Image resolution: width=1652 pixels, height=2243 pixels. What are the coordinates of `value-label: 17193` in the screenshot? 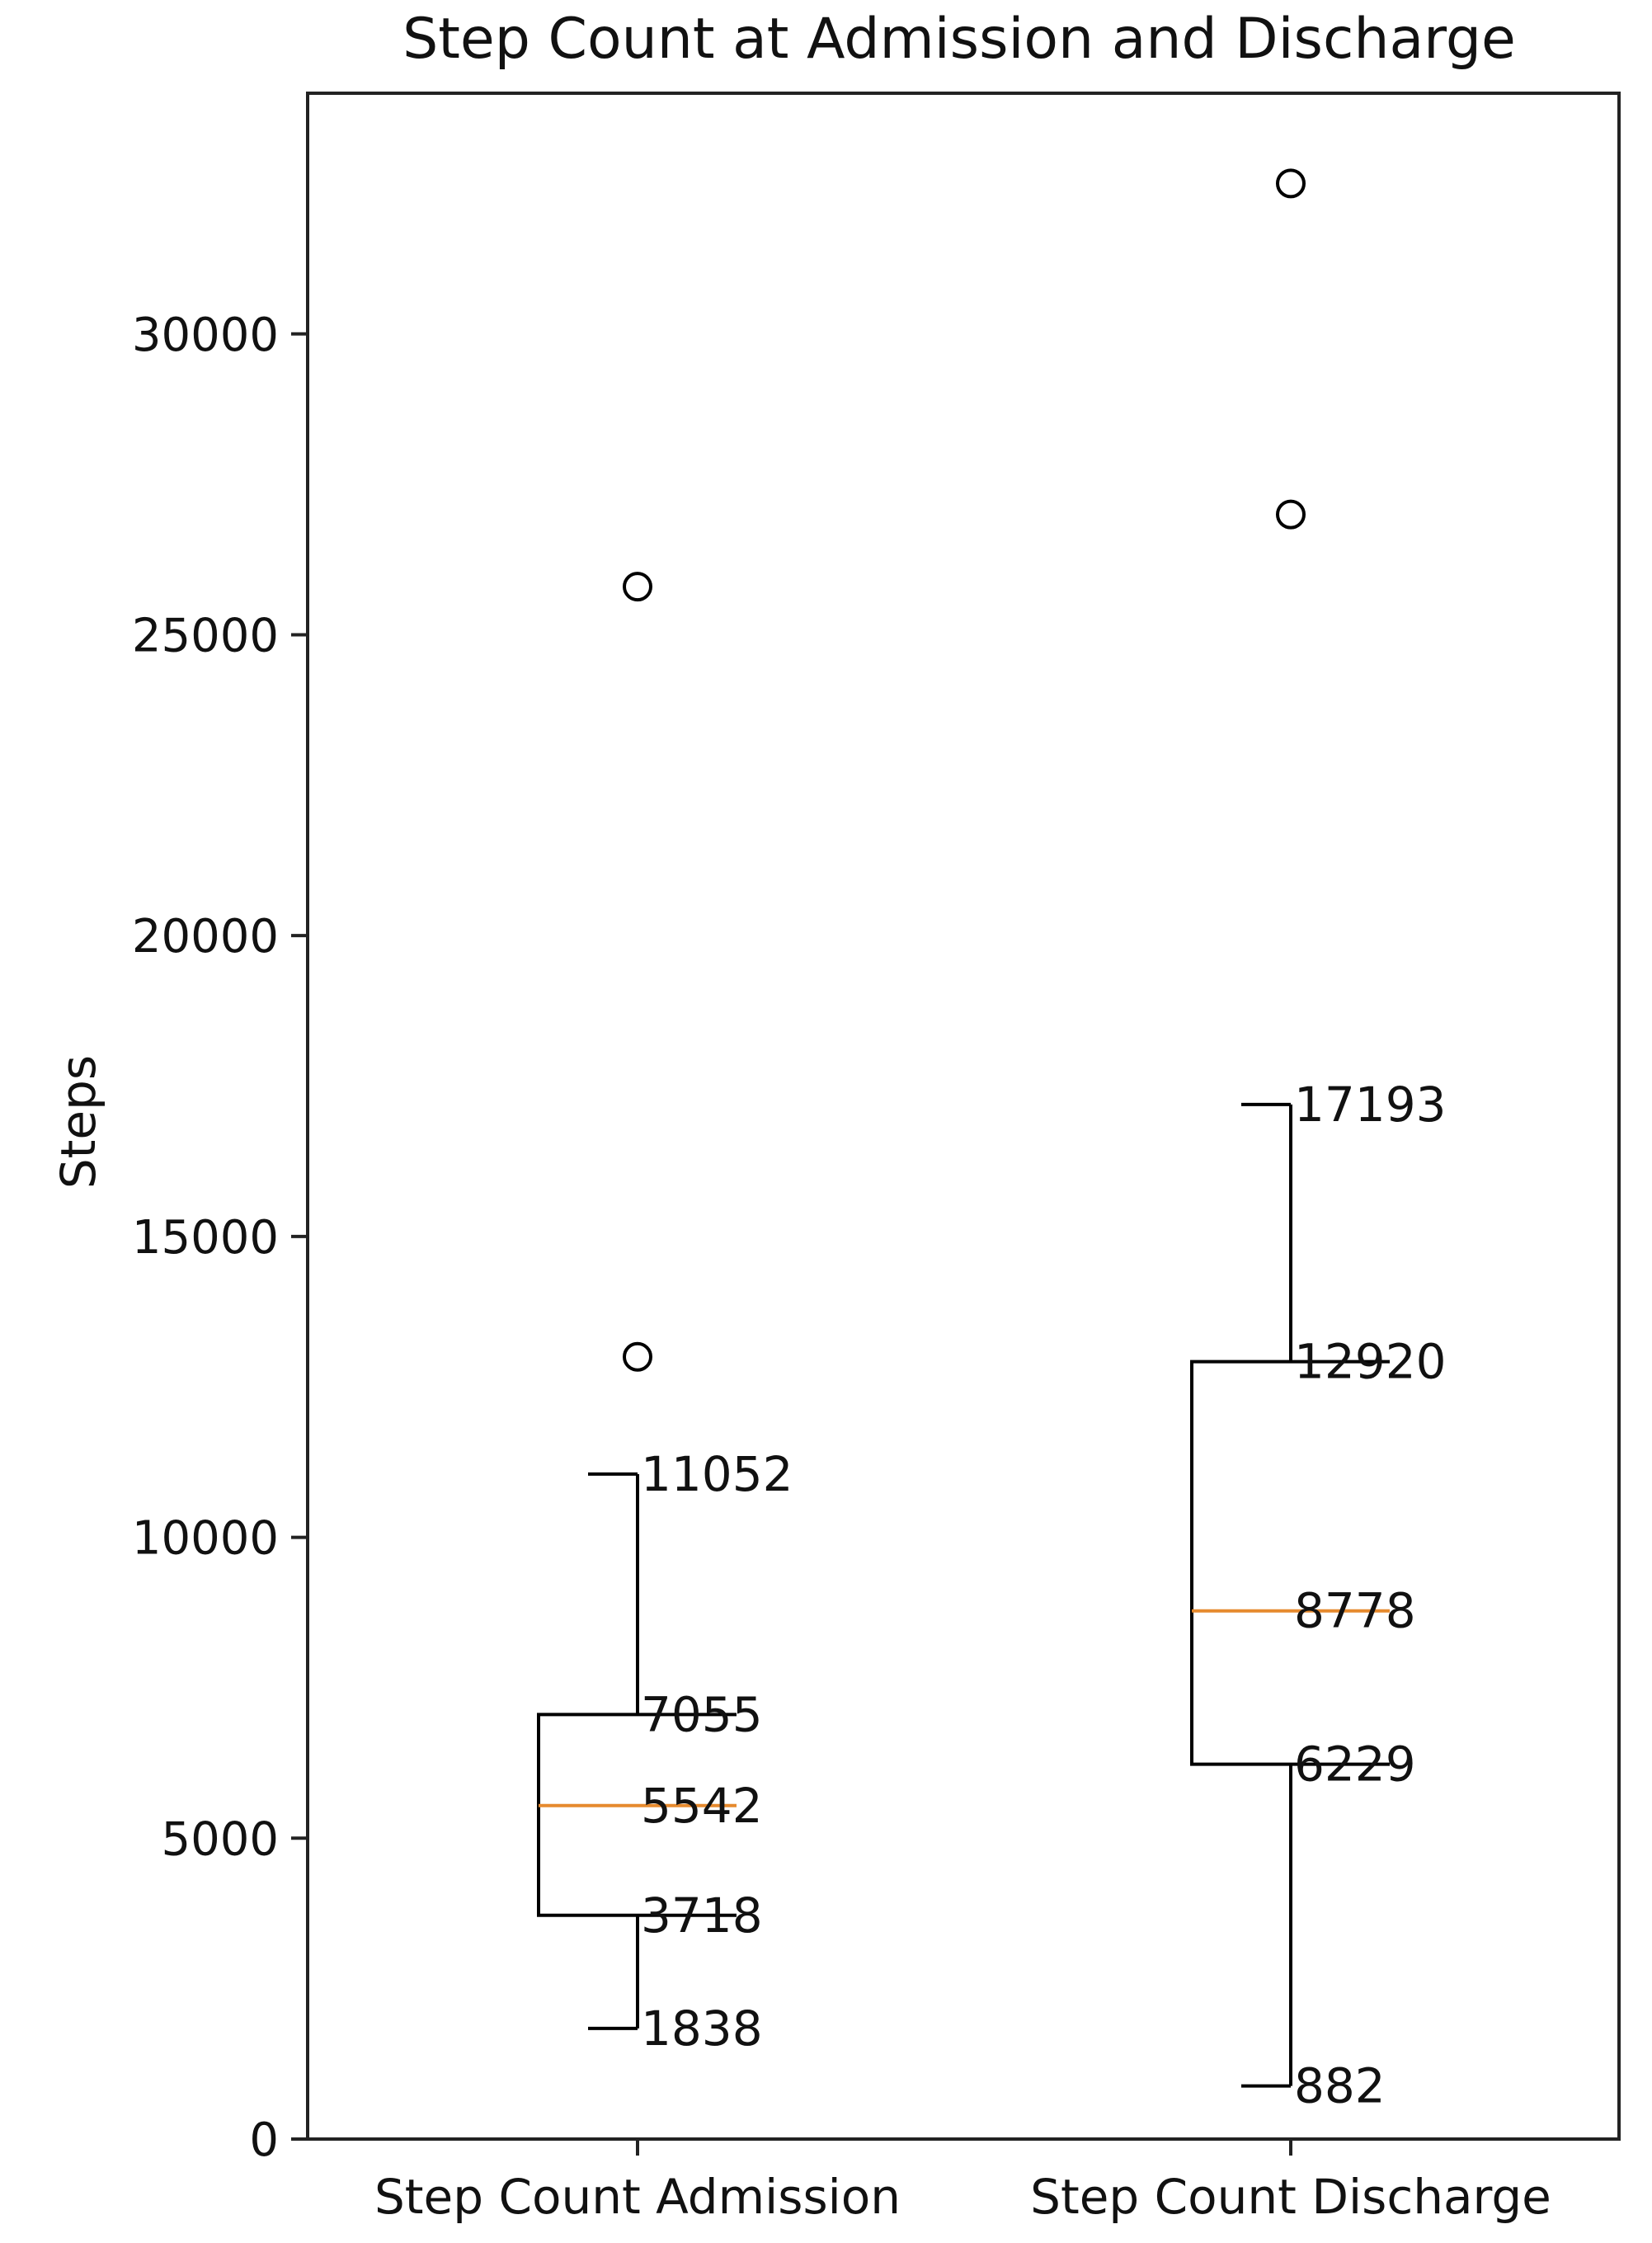 It's located at (1370, 1105).